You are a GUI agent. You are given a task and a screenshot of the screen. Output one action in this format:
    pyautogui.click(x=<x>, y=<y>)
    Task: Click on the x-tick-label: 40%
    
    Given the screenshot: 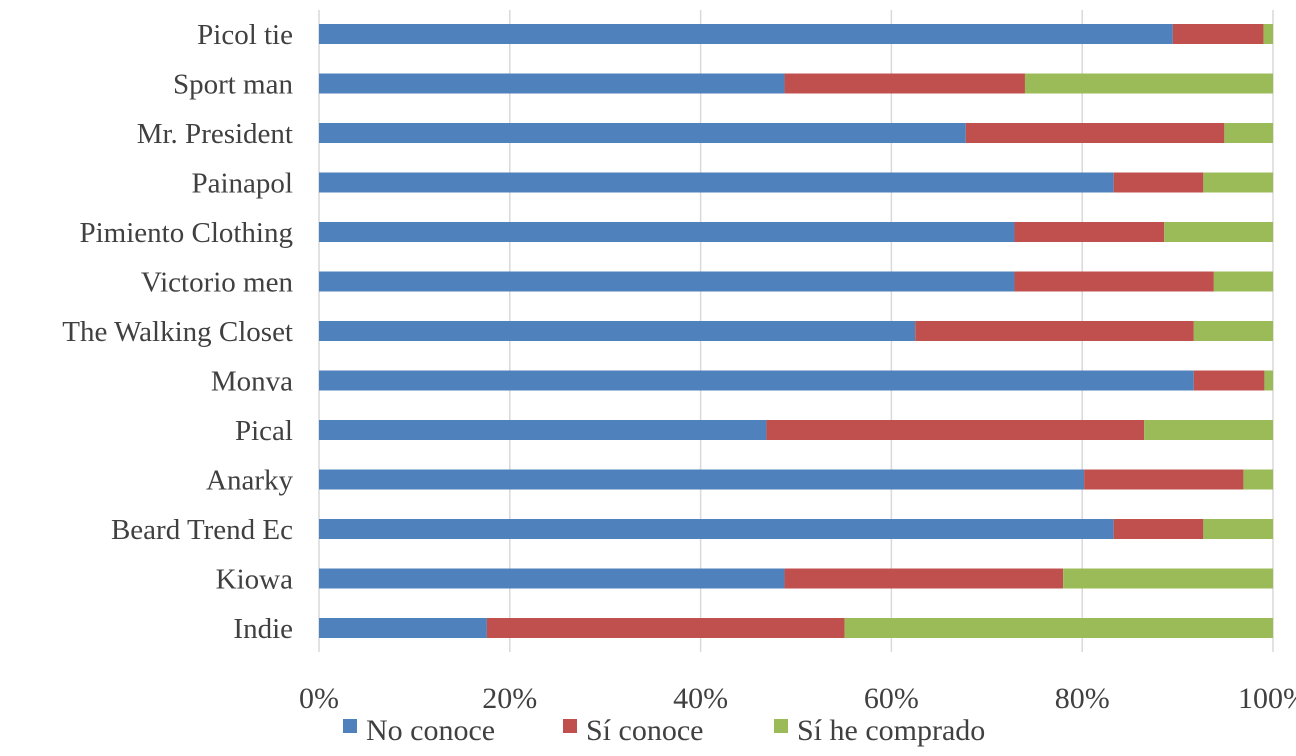 What is the action you would take?
    pyautogui.click(x=700, y=698)
    